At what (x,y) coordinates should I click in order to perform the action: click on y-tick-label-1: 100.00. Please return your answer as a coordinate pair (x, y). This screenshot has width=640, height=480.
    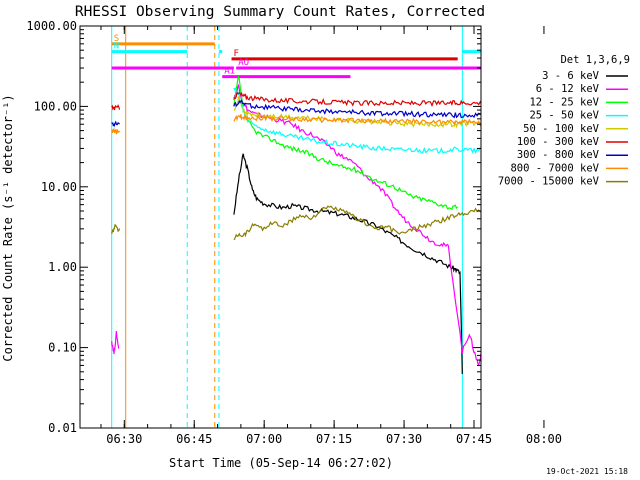
    Looking at the image, I should click on (55, 106).